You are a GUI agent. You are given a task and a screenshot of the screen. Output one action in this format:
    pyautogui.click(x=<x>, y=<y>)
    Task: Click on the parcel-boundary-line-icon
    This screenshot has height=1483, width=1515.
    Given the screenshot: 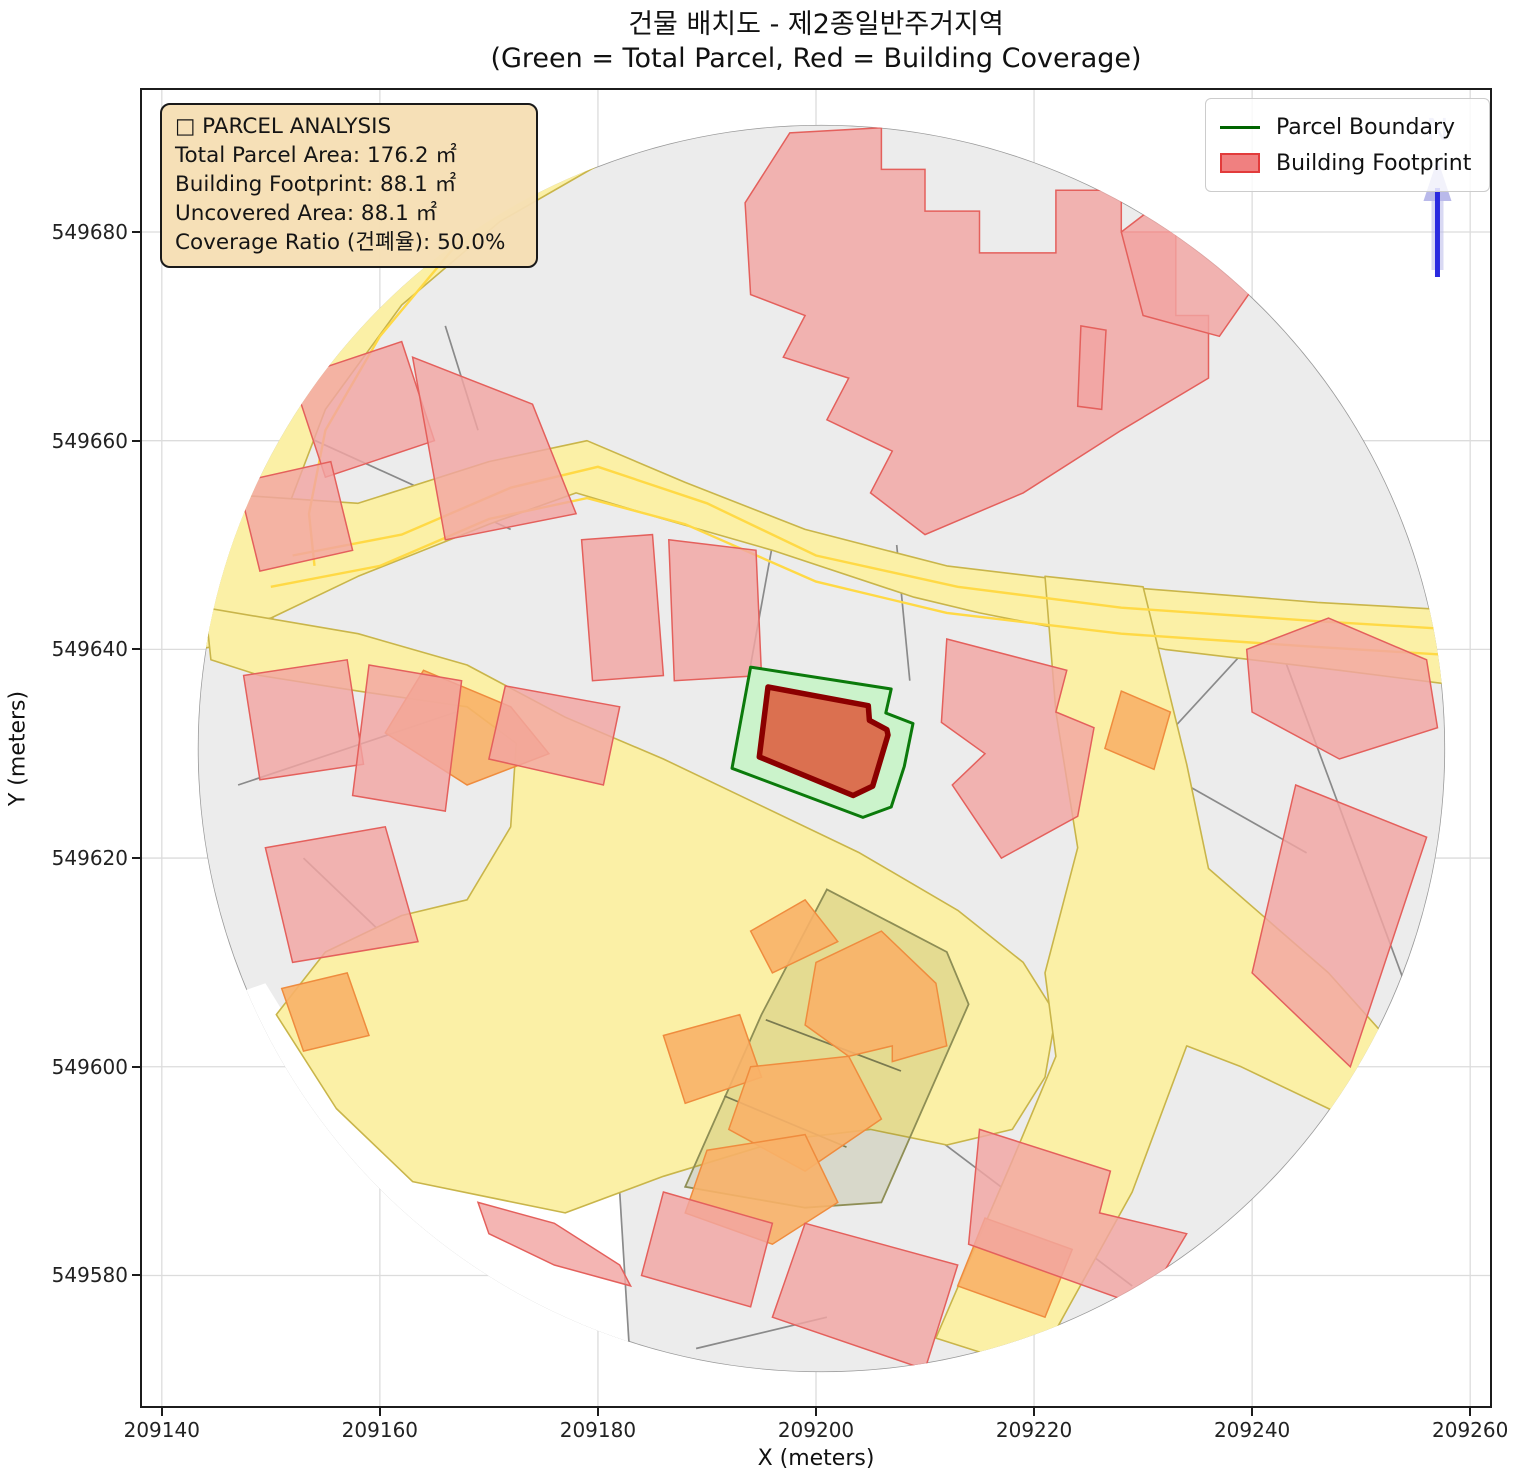 What is the action you would take?
    pyautogui.click(x=1240, y=127)
    